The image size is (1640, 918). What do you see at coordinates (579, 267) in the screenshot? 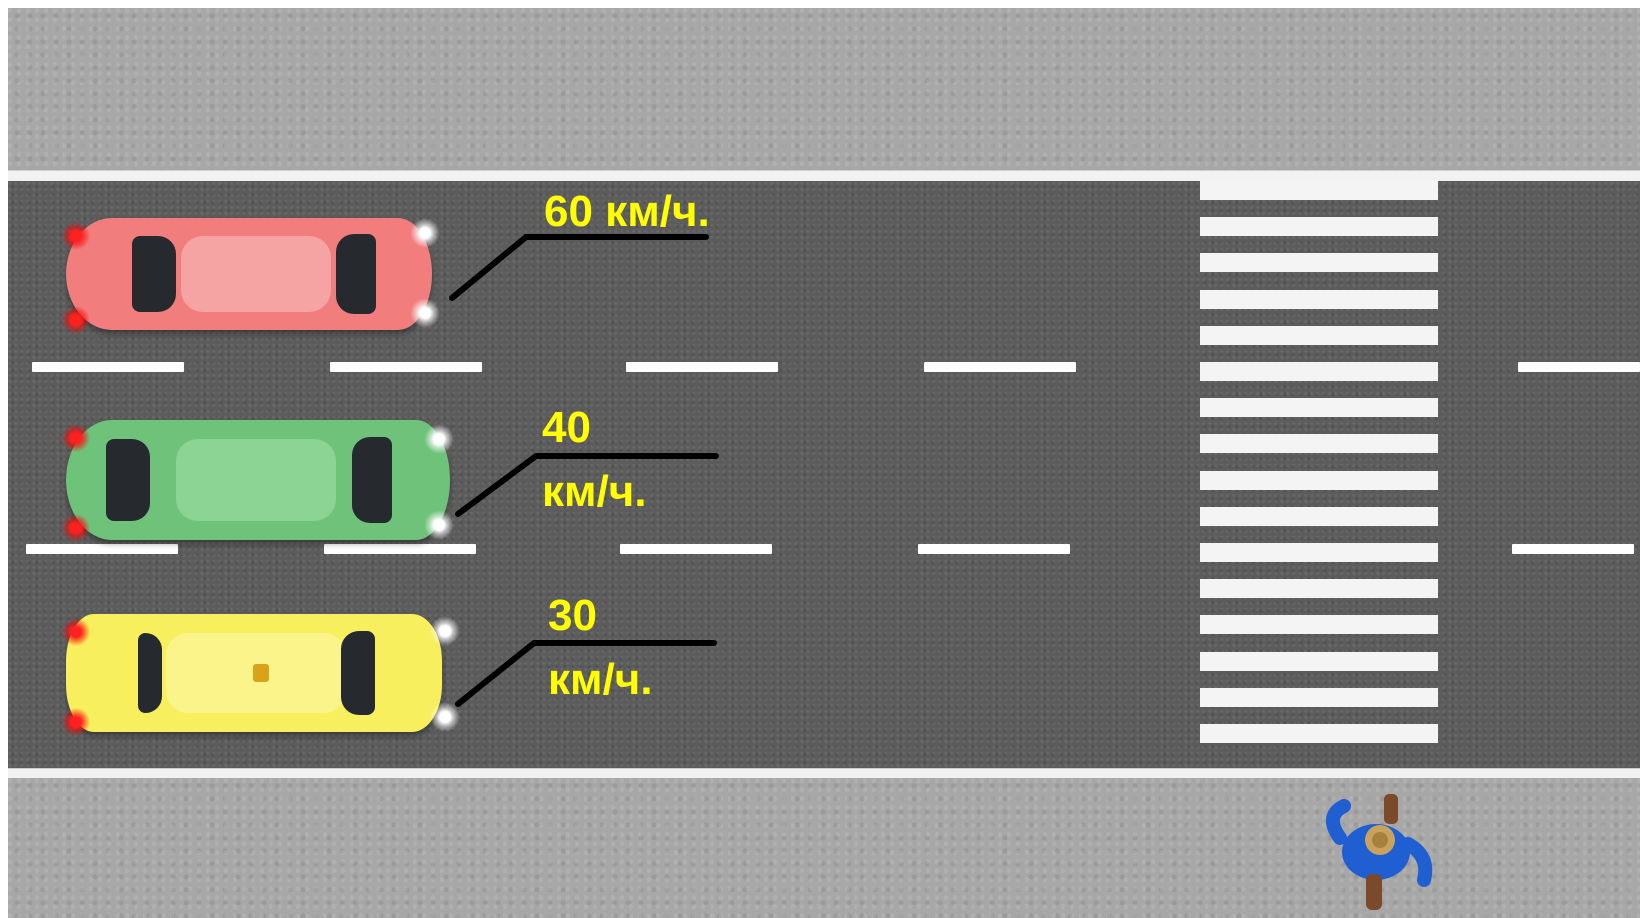
I see `leader-line-red` at bounding box center [579, 267].